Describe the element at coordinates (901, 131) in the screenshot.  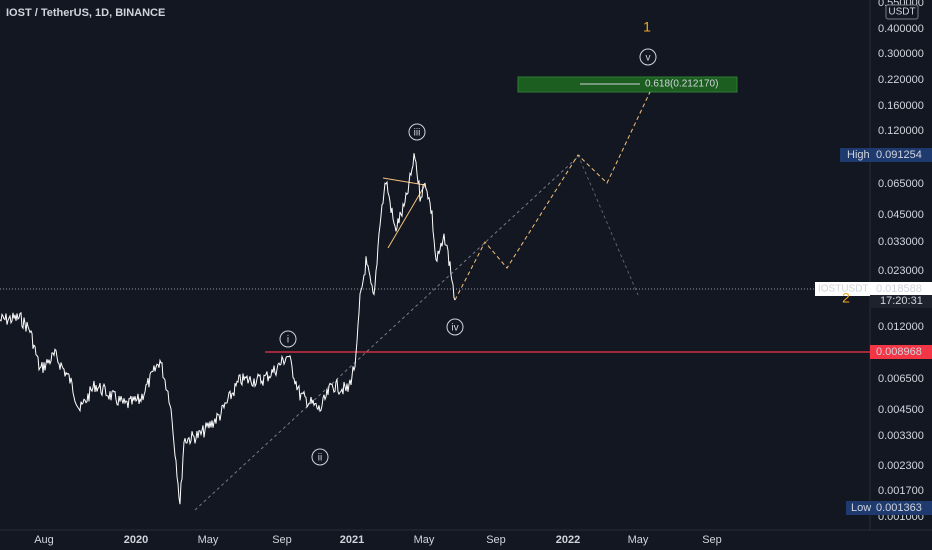
I see `price-label: 0.120000` at that location.